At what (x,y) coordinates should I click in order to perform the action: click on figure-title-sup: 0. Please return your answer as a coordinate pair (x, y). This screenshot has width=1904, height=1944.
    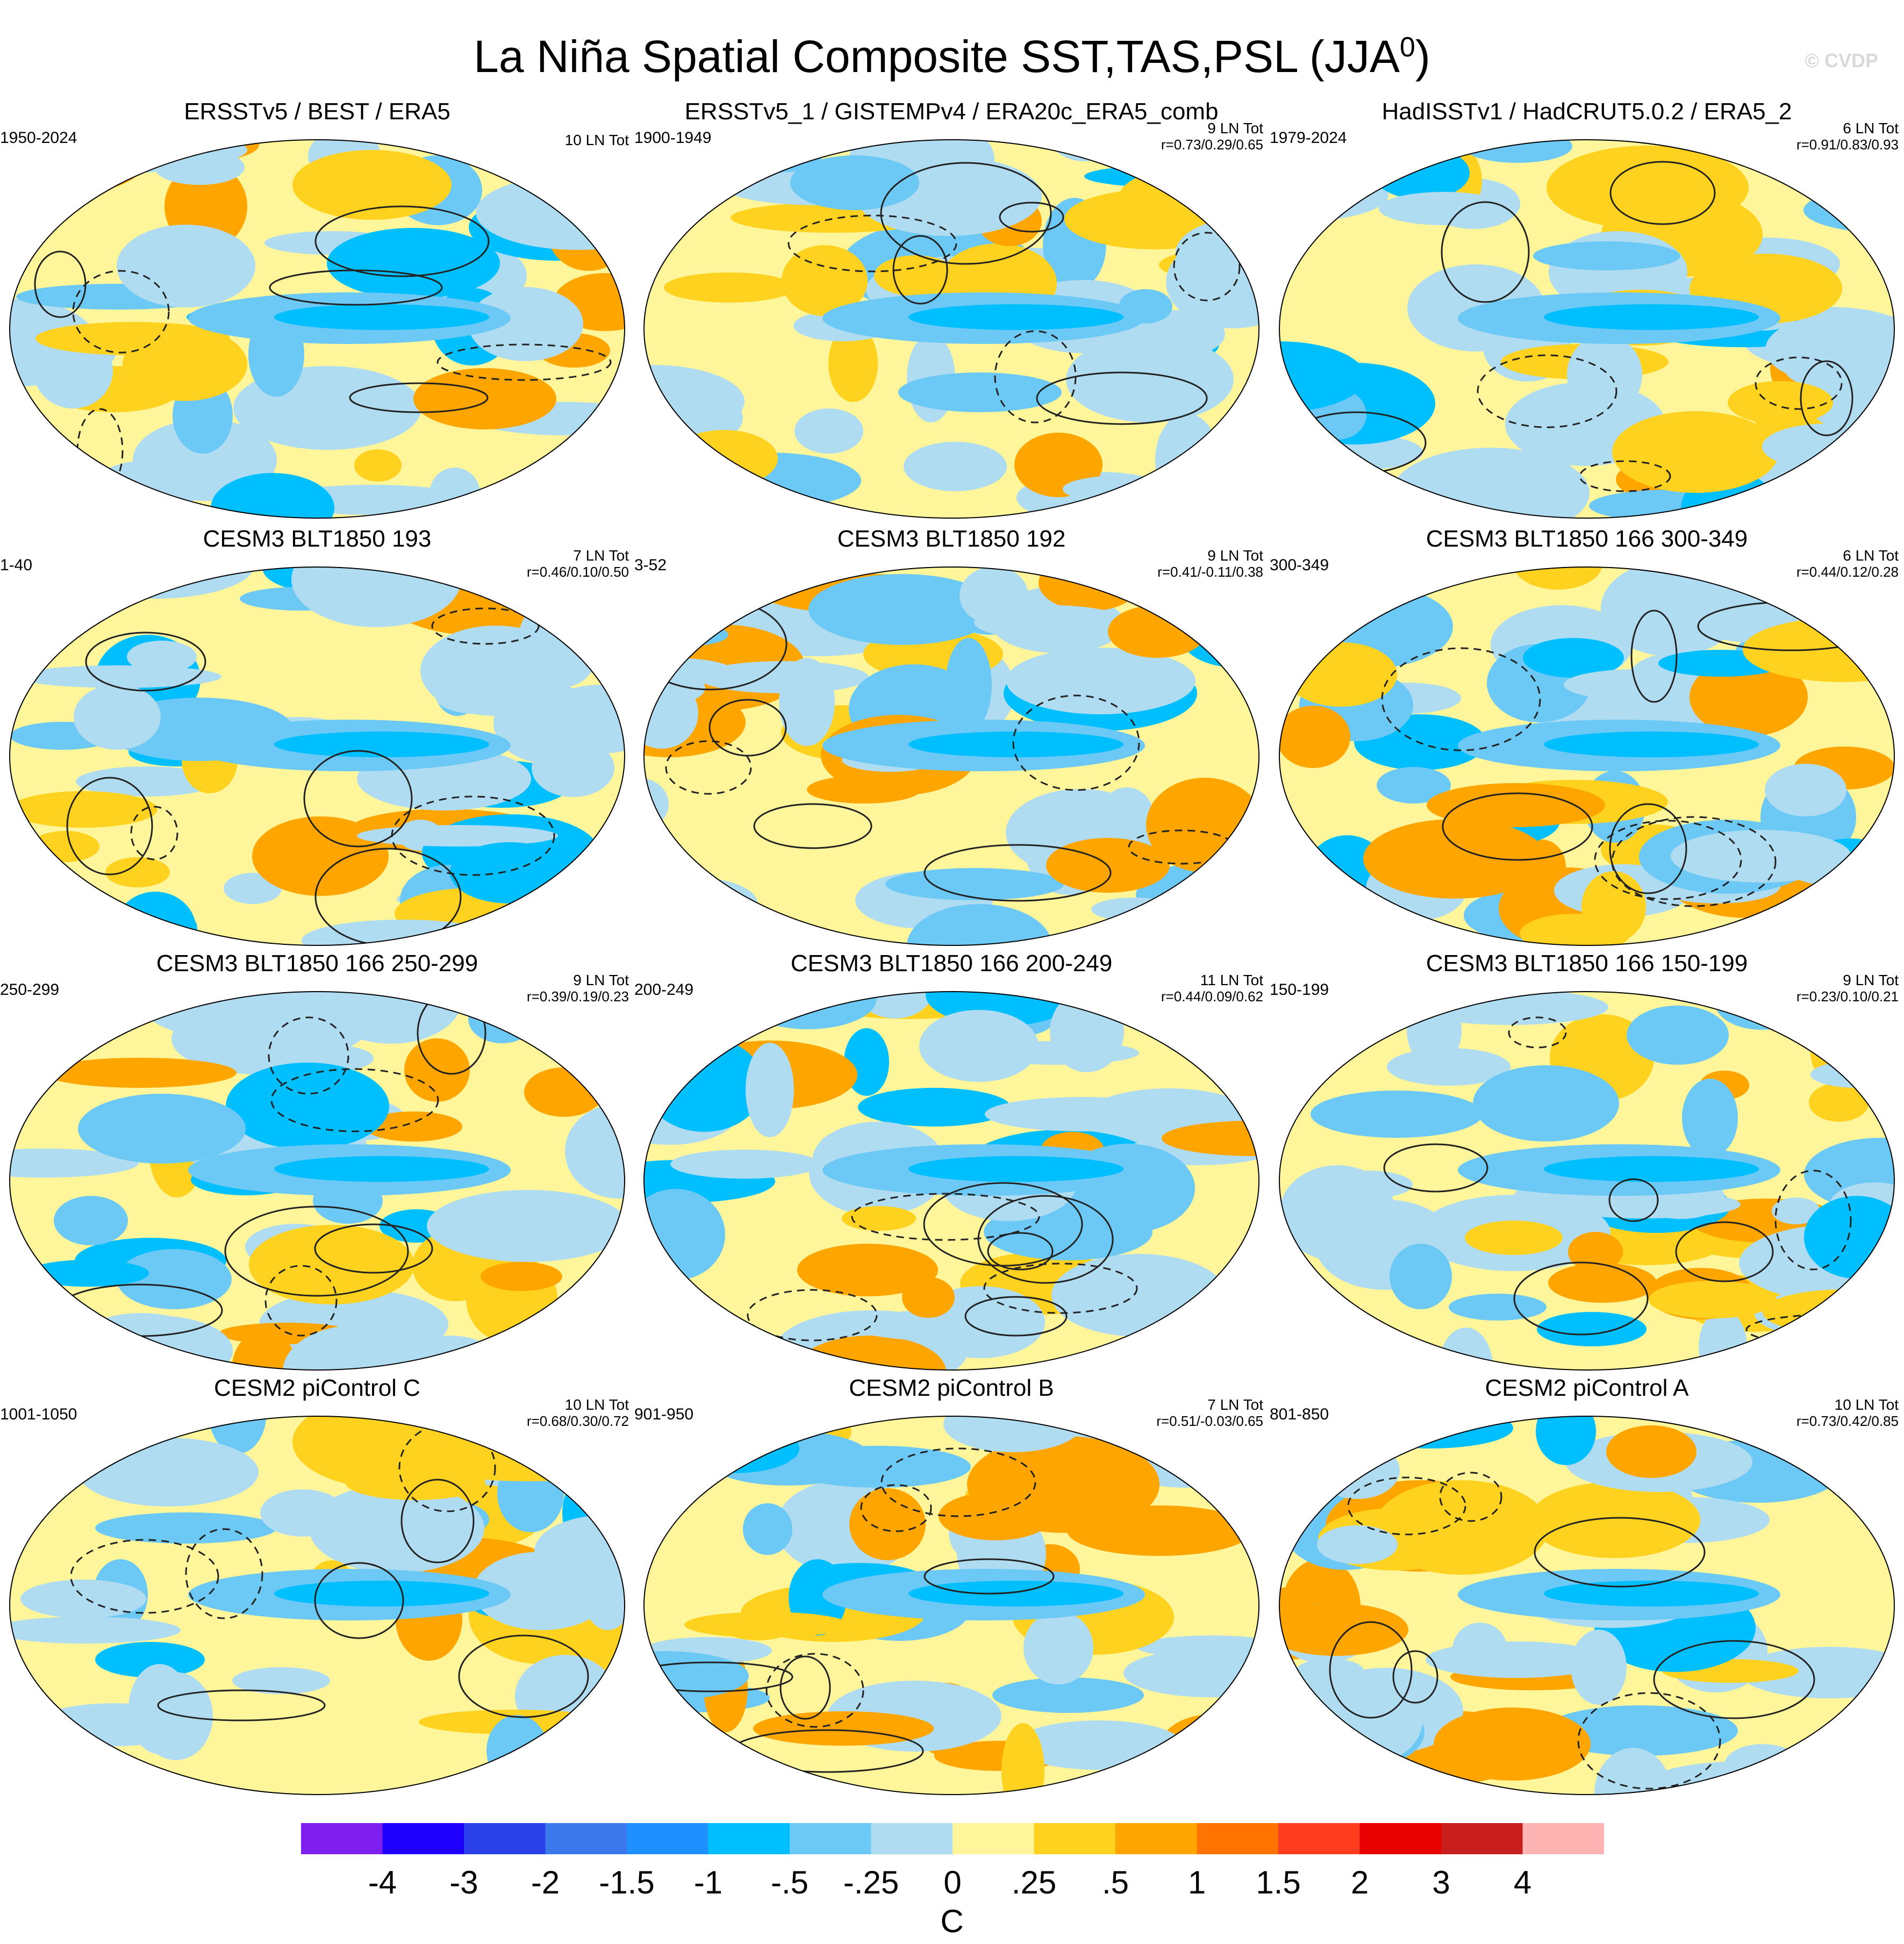
    Looking at the image, I should click on (1407, 48).